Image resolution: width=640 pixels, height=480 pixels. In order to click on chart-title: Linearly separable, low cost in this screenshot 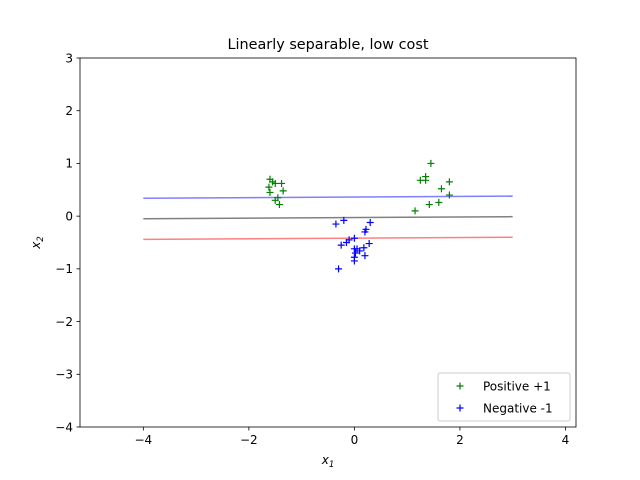, I will do `click(328, 45)`.